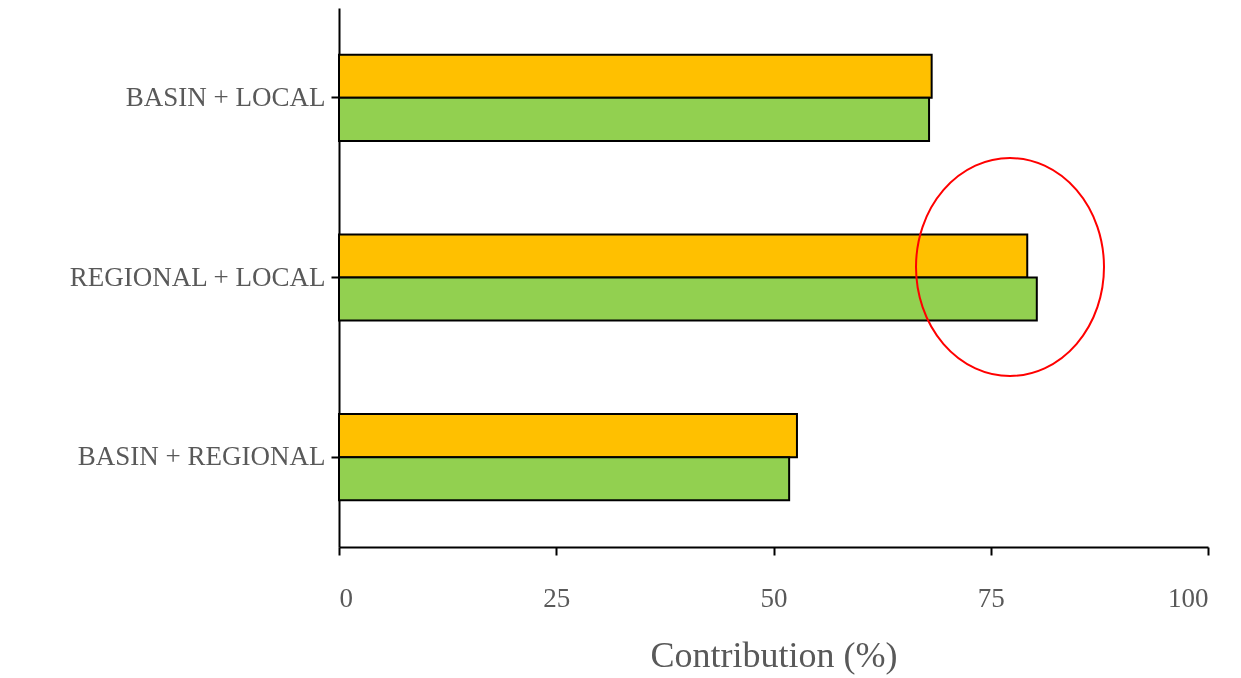 Image resolution: width=1241 pixels, height=678 pixels. I want to click on x-tick-label: 75, so click(991, 597).